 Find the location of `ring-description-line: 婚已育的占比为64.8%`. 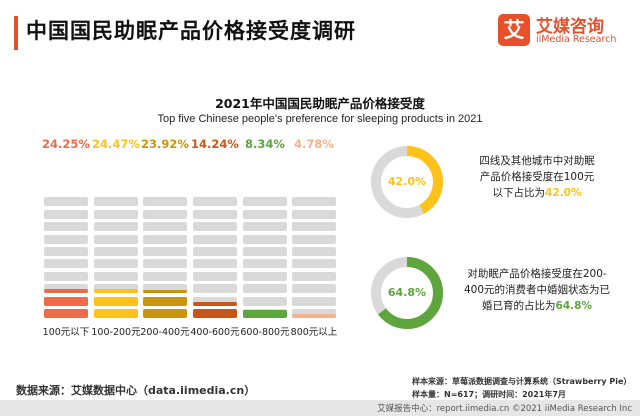

ring-description-line: 婚已育的占比为64.8% is located at coordinates (537, 306).